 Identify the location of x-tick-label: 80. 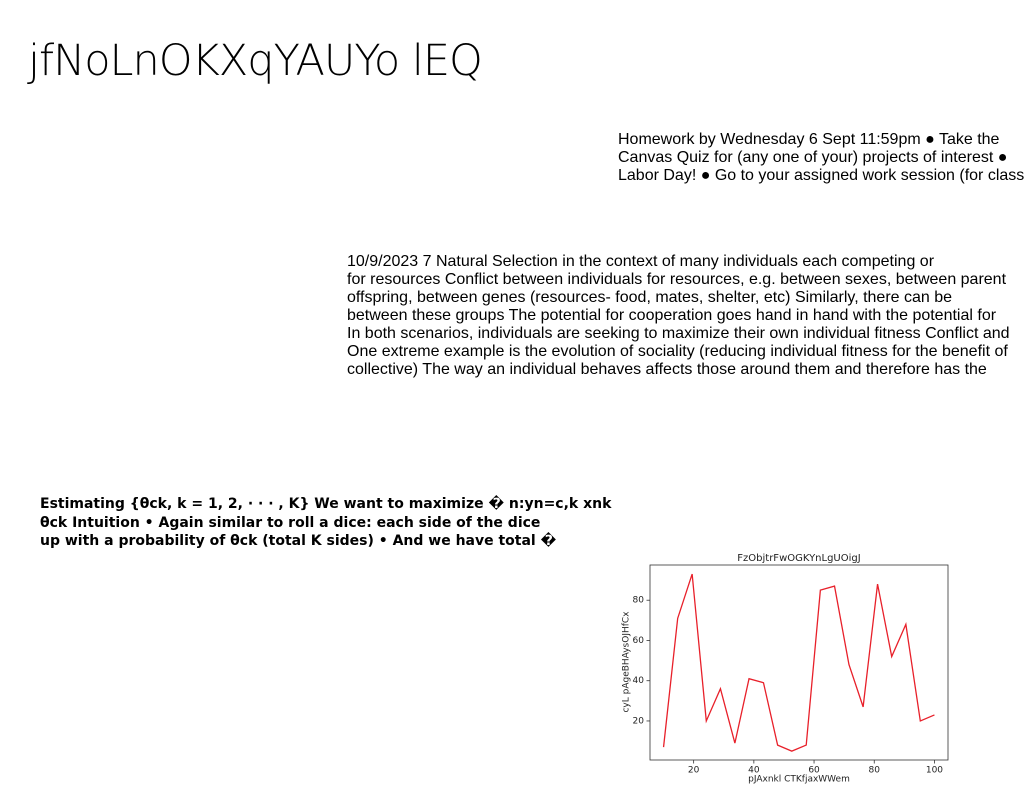
(875, 771).